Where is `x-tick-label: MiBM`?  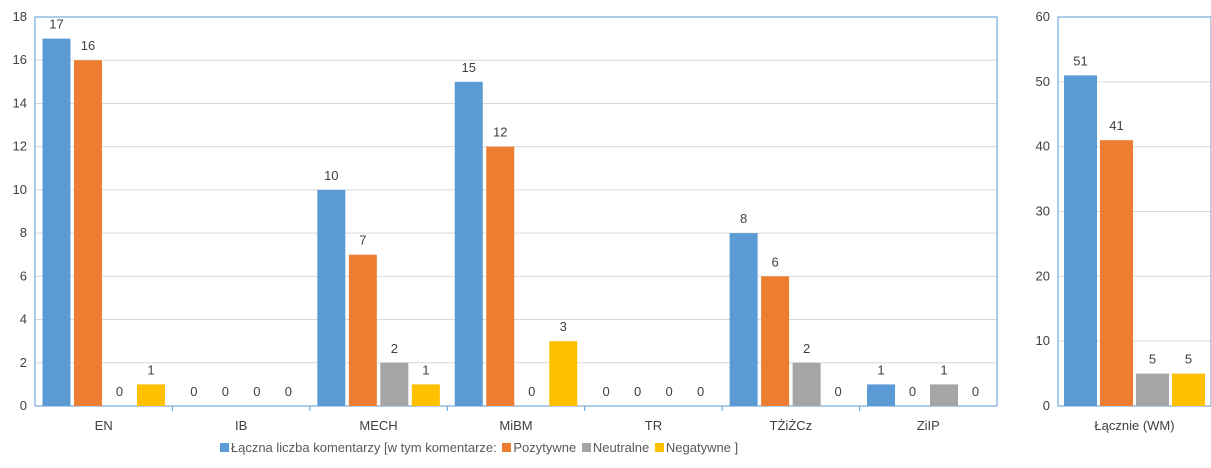
x-tick-label: MiBM is located at coordinates (515, 425).